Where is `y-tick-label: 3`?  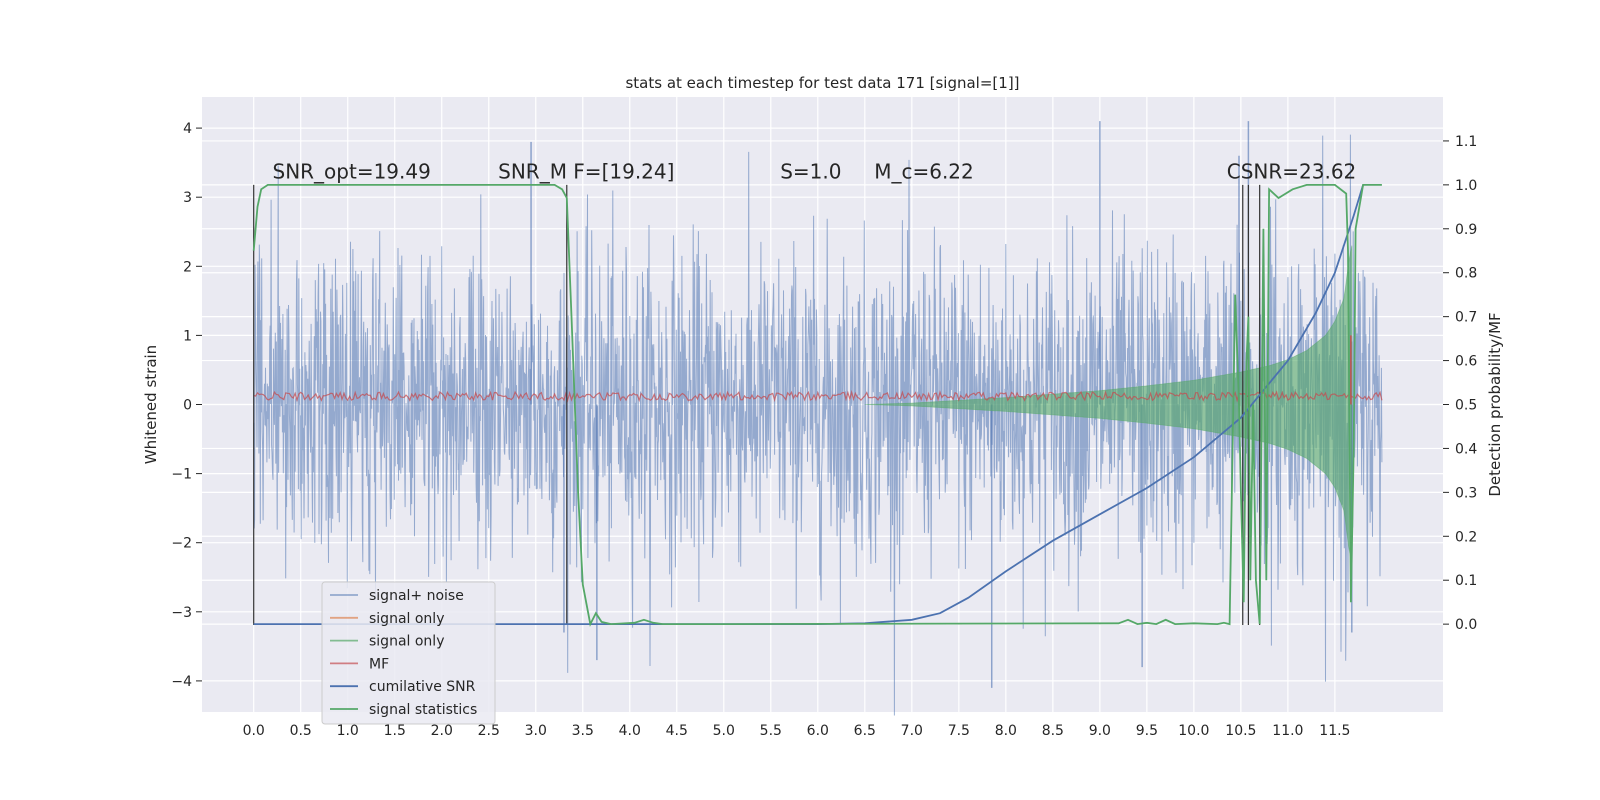 y-tick-label: 3 is located at coordinates (187, 198).